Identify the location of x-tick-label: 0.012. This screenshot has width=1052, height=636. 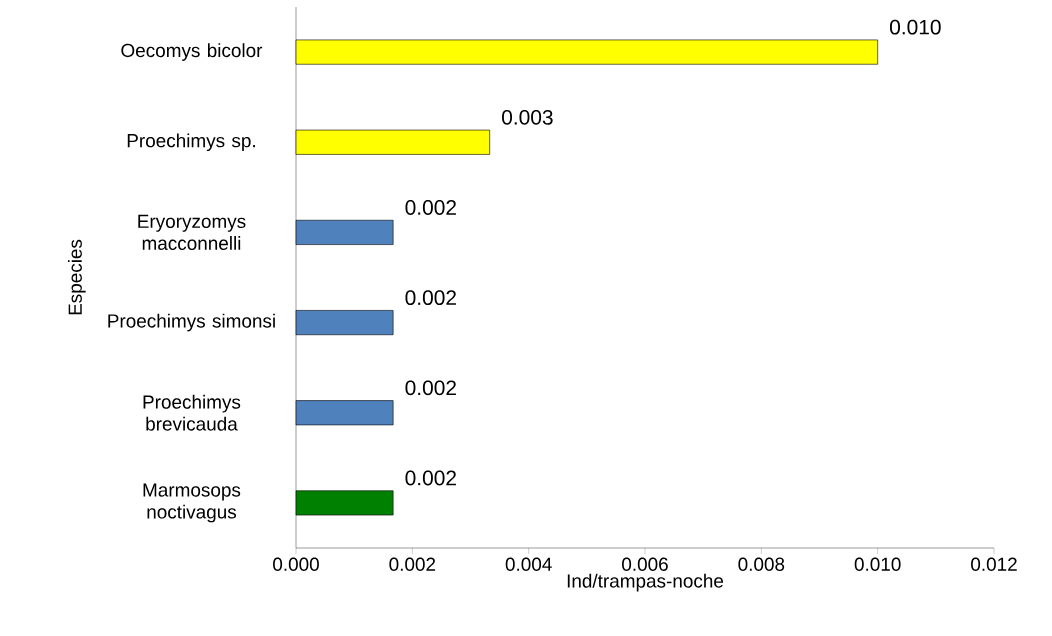
(994, 564).